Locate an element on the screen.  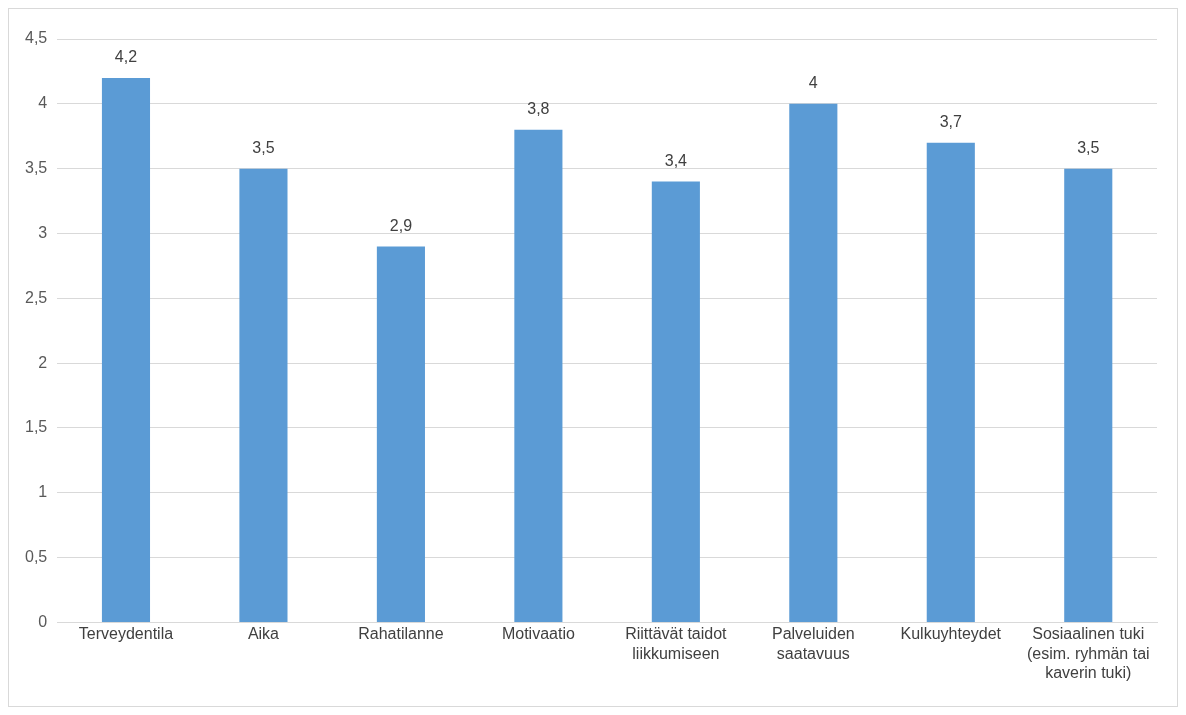
y-tick-label: 0 is located at coordinates (43, 621).